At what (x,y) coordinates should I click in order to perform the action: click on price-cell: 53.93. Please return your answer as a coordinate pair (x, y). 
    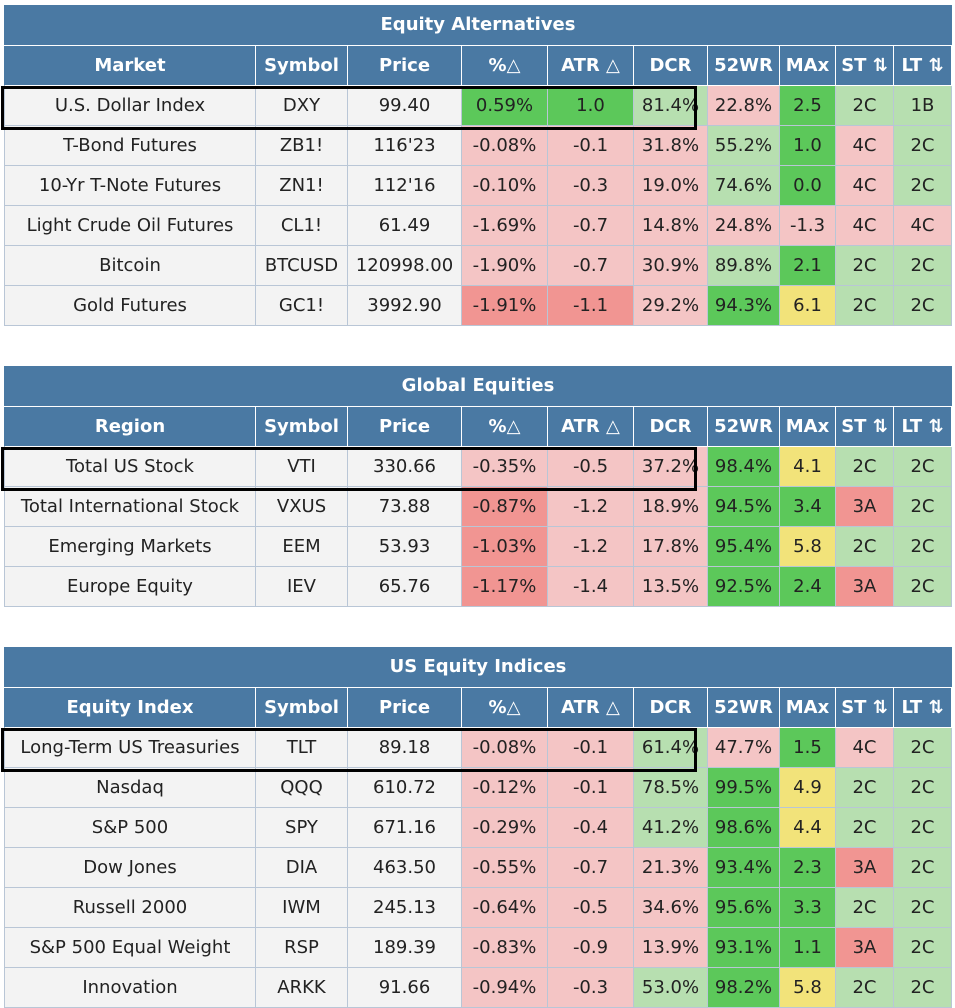
    Looking at the image, I should click on (405, 547).